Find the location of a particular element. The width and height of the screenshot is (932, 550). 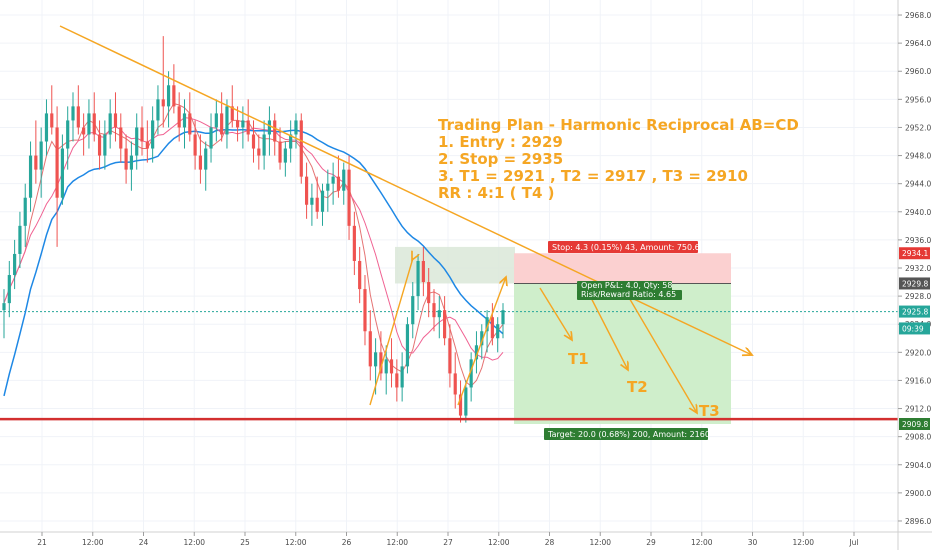

target-arrow-t3 is located at coordinates (662, 354).